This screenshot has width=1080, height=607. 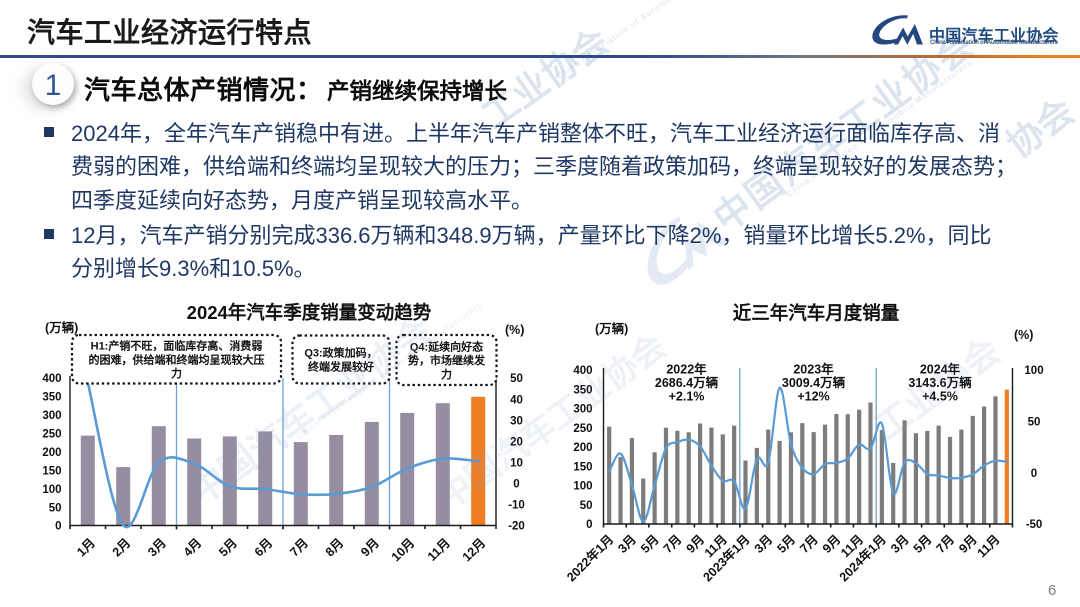 I want to click on svg-text: 12月, so click(x=474, y=550).